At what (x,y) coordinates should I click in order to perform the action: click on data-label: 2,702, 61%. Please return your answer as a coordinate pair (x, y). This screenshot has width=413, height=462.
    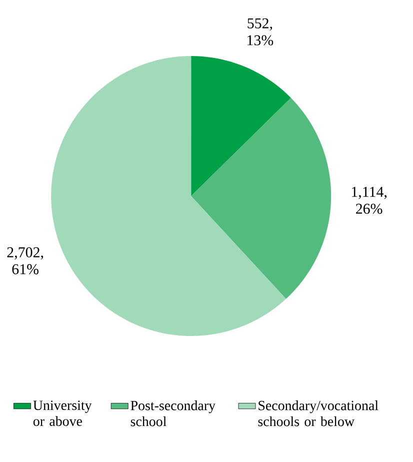
    Looking at the image, I should click on (25, 260).